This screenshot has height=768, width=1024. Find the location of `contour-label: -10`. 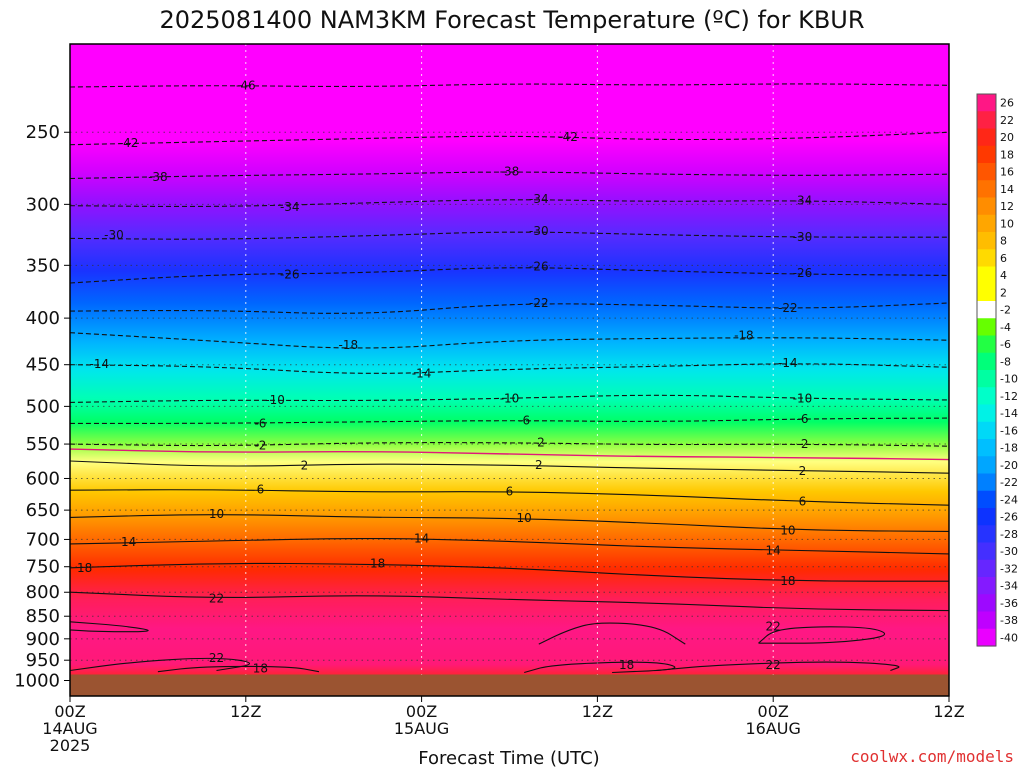

contour-label: -10 is located at coordinates (275, 400).